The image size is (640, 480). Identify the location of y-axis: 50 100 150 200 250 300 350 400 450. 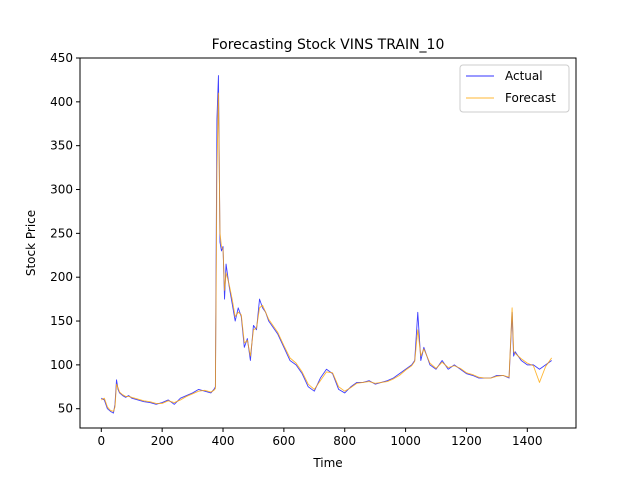
(65, 233).